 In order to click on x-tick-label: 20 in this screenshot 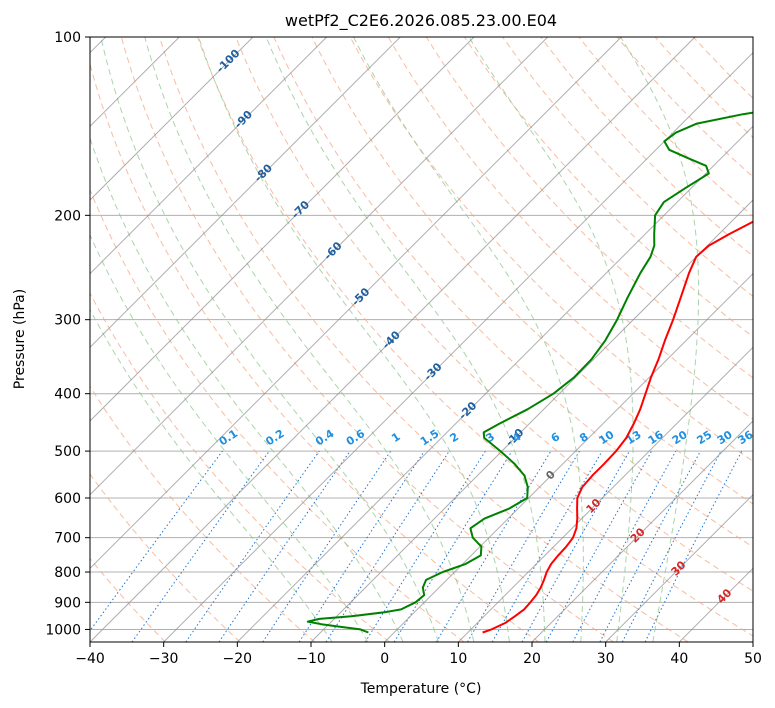, I will do `click(532, 659)`.